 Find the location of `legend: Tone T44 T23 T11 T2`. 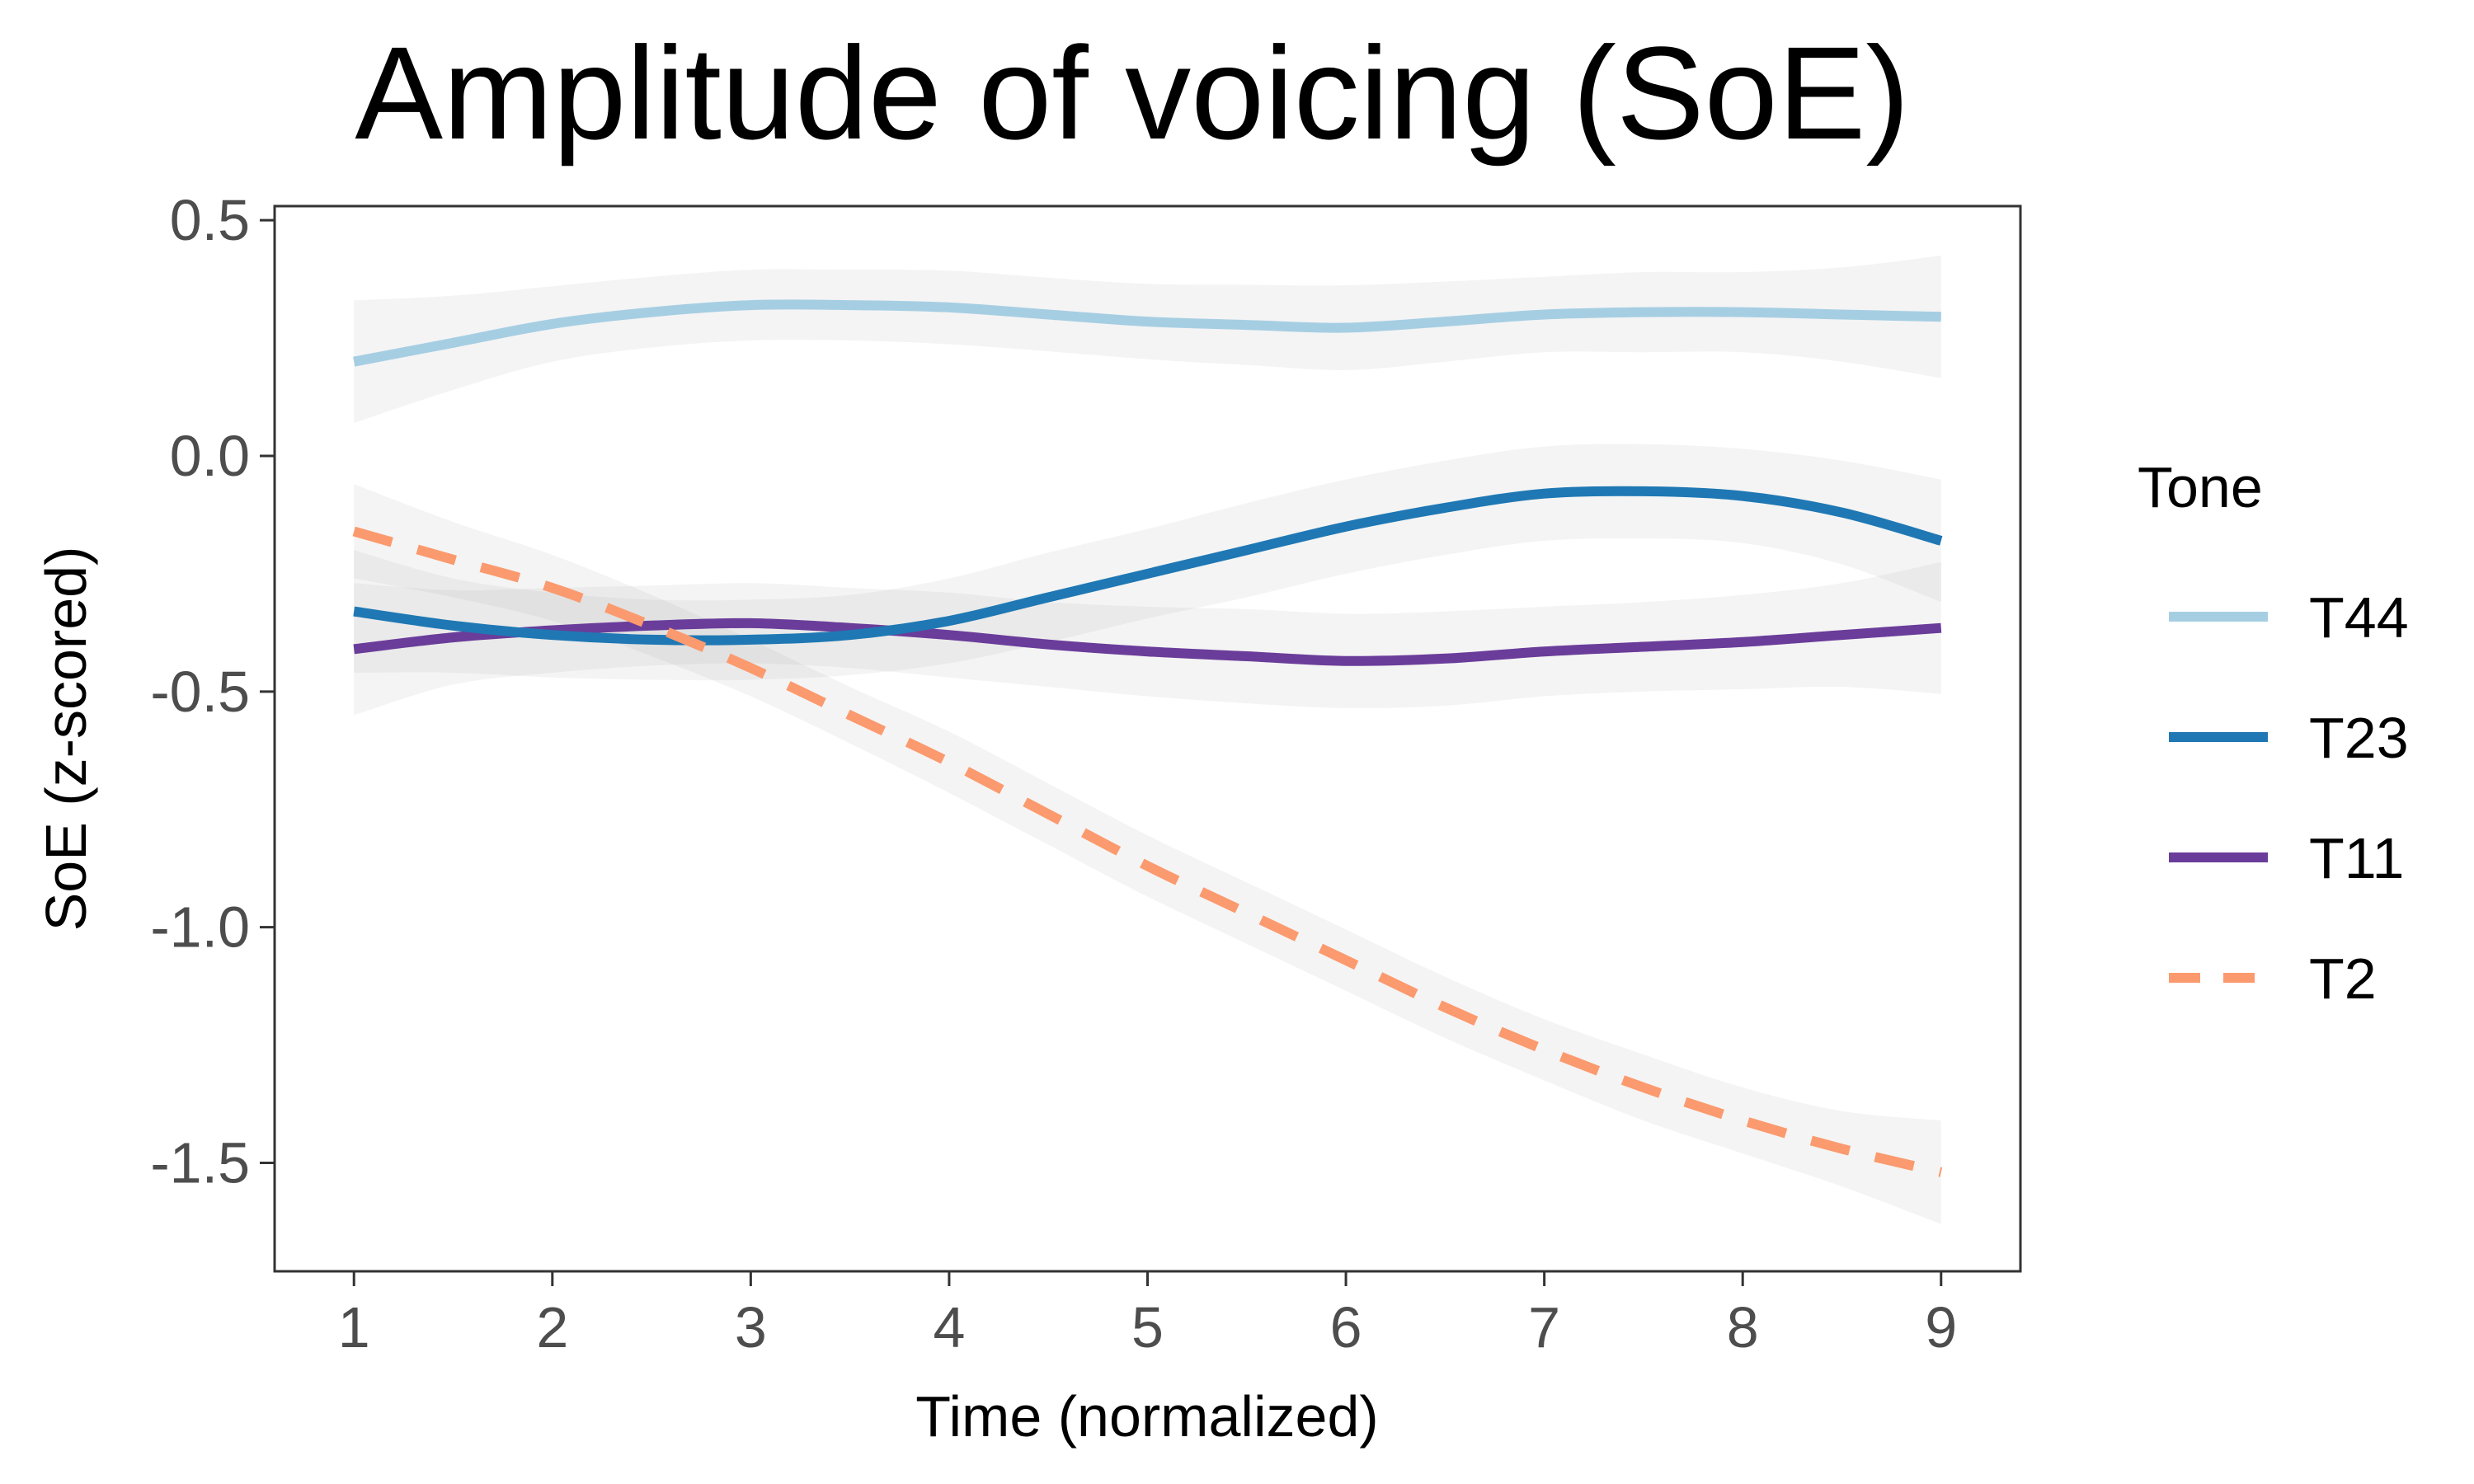

legend: Tone T44 T23 T11 T2 is located at coordinates (2273, 733).